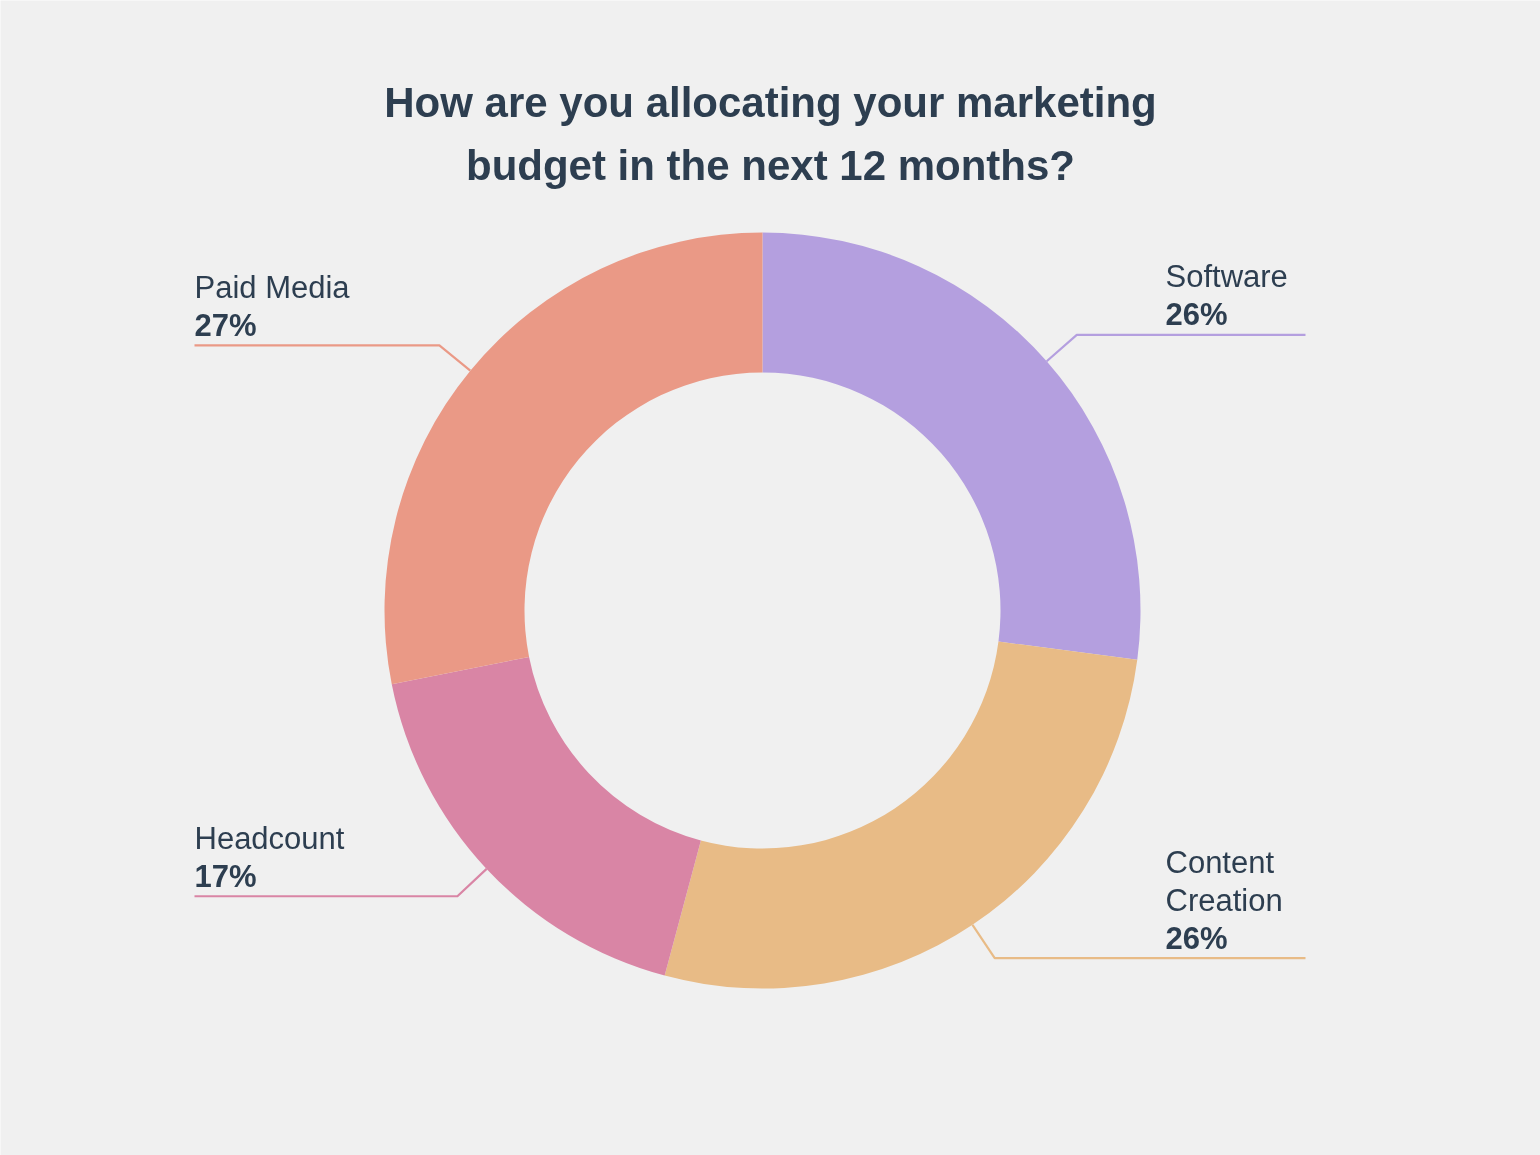 This screenshot has height=1155, width=1540. Describe the element at coordinates (269, 838) in the screenshot. I see `slice-label: Headcount` at that location.